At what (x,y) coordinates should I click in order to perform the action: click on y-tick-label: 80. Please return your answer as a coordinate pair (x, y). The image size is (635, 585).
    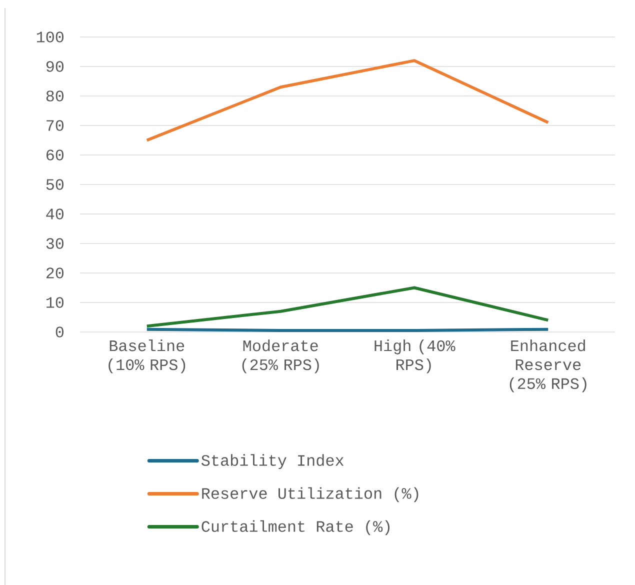
    Looking at the image, I should click on (55, 96).